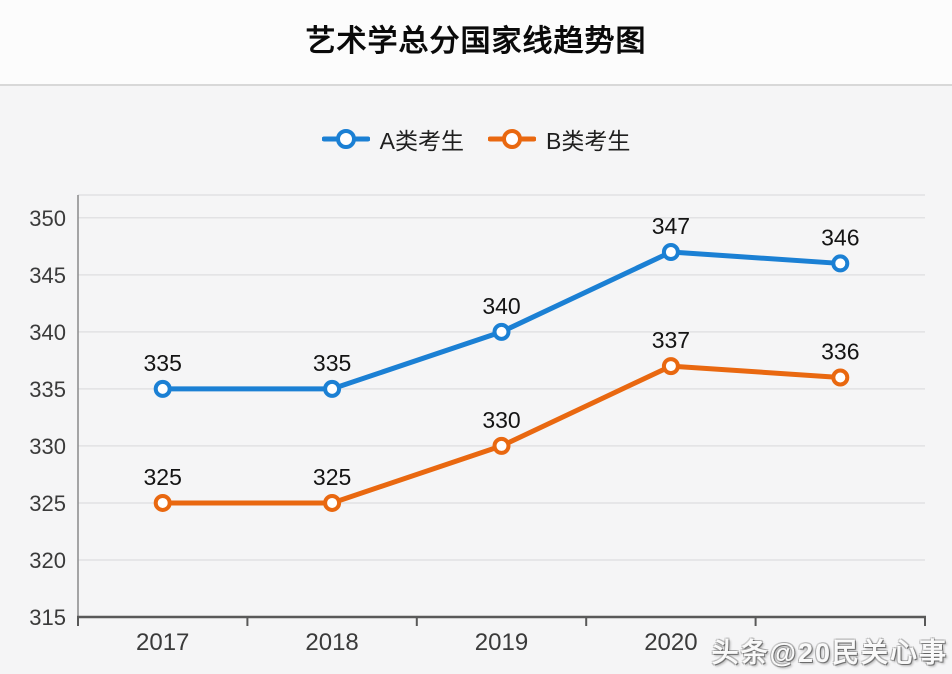 The height and width of the screenshot is (674, 952). I want to click on y-tick-label: 335, so click(47, 389).